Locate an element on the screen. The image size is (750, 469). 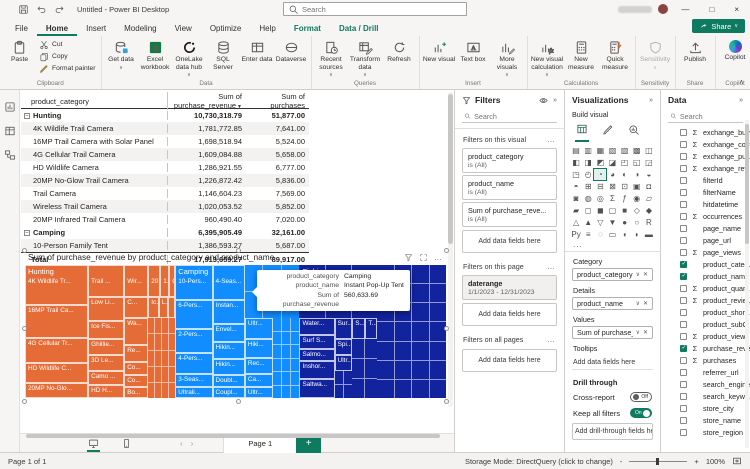
visual-type-icon: R is located at coordinates (649, 222).